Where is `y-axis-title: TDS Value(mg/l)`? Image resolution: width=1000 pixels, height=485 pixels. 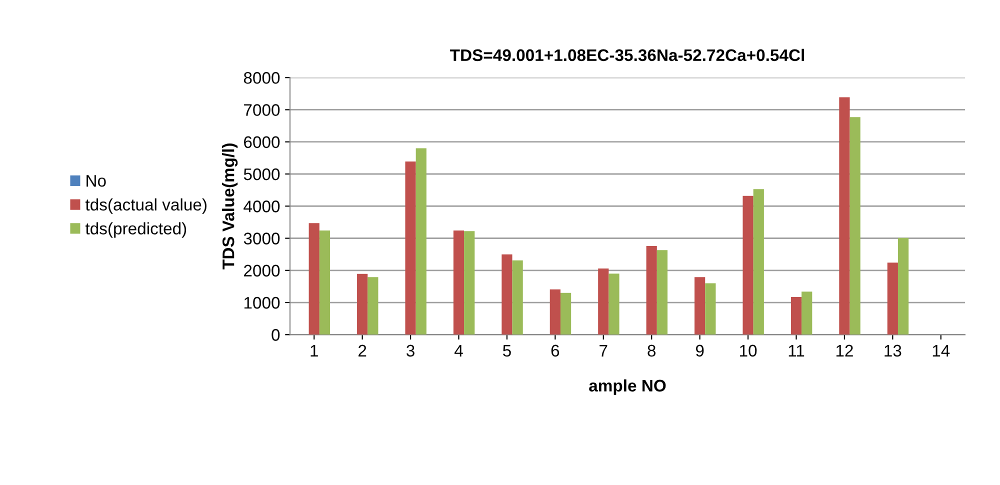 y-axis-title: TDS Value(mg/l) is located at coordinates (230, 207).